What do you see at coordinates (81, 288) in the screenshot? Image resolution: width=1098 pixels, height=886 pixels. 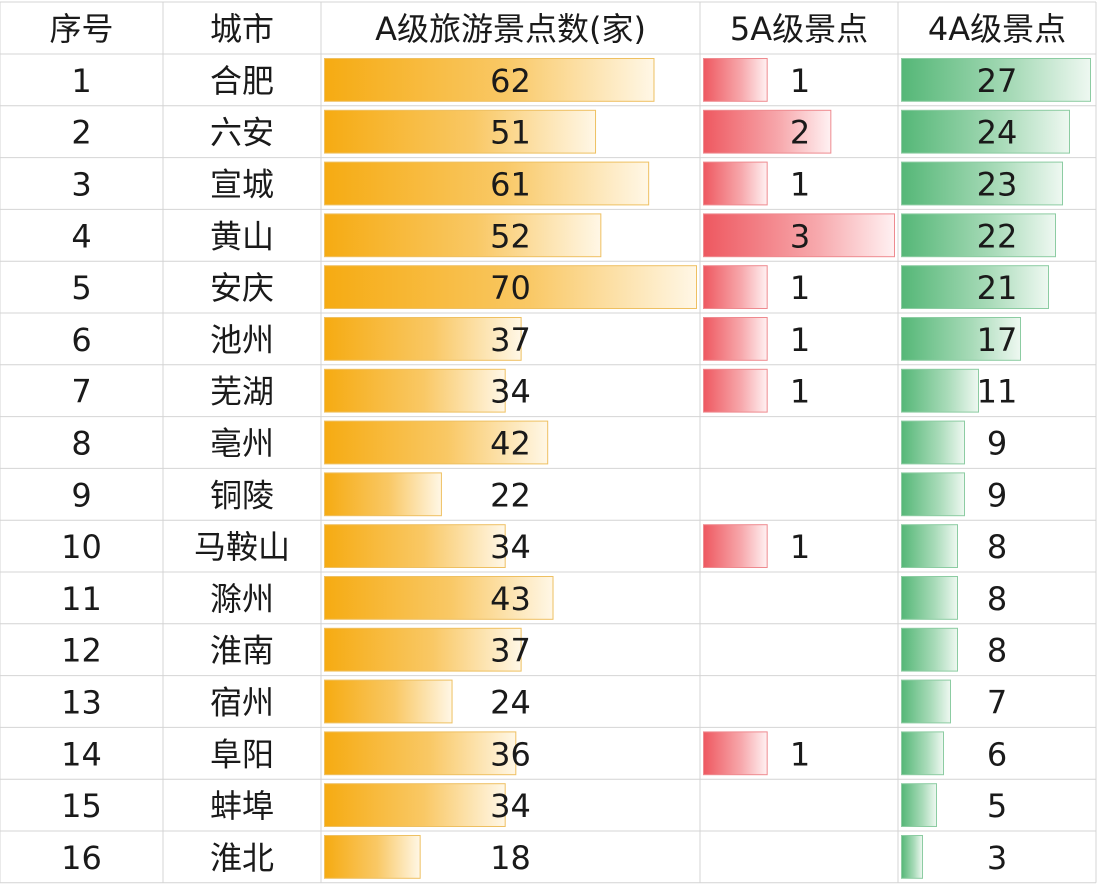 I see `rank-cell: 5` at bounding box center [81, 288].